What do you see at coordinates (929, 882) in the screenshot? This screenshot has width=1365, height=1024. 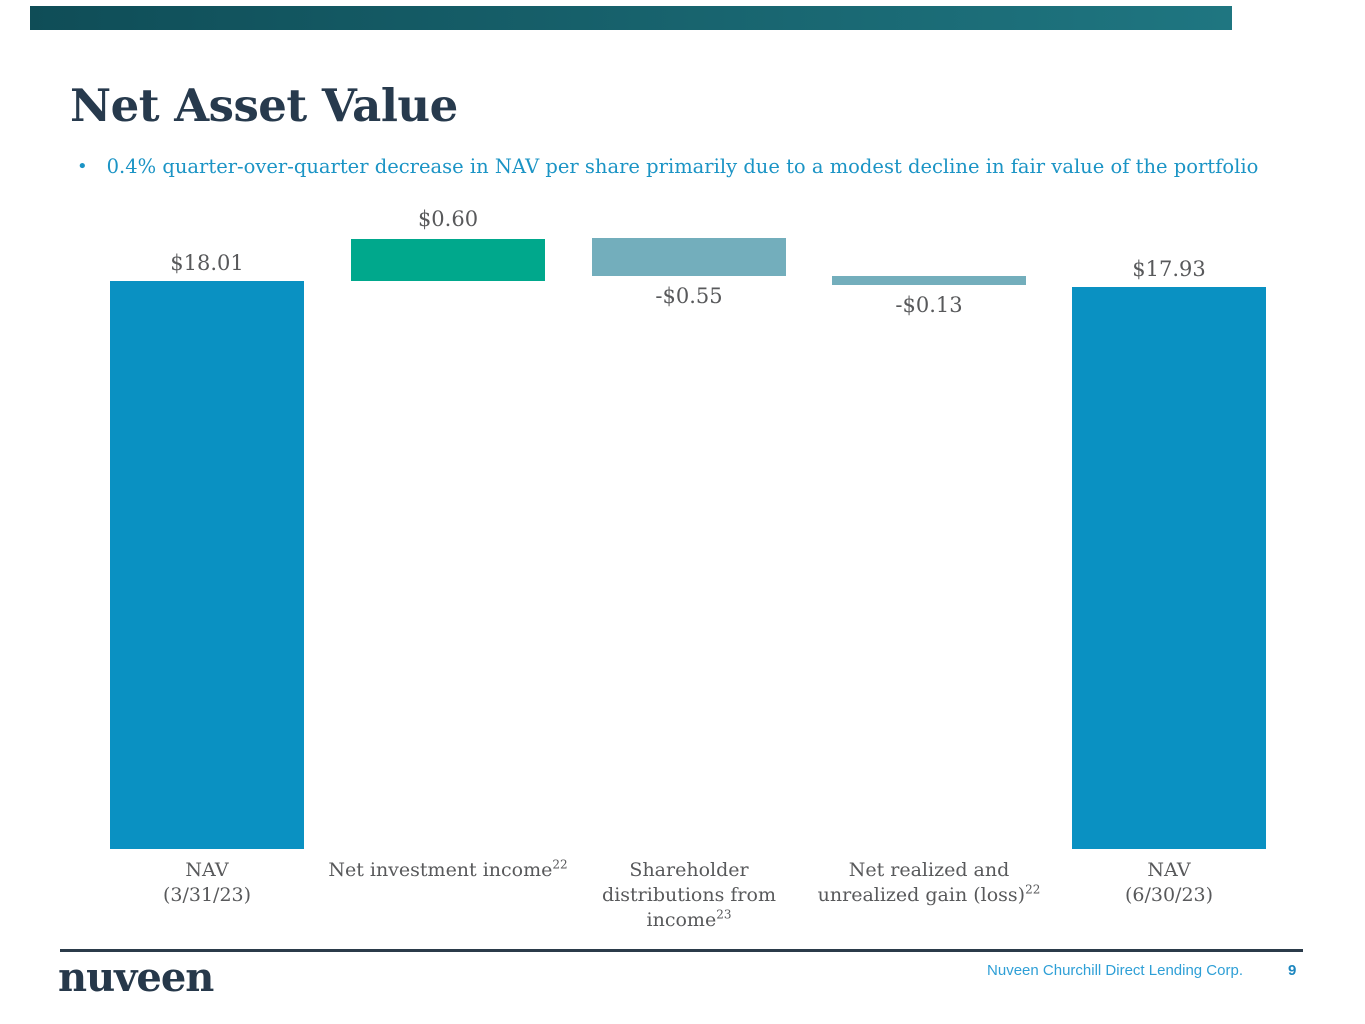 I see `category-label-net-realized-unrealized: Net realized and unrealized gain (loss)22` at bounding box center [929, 882].